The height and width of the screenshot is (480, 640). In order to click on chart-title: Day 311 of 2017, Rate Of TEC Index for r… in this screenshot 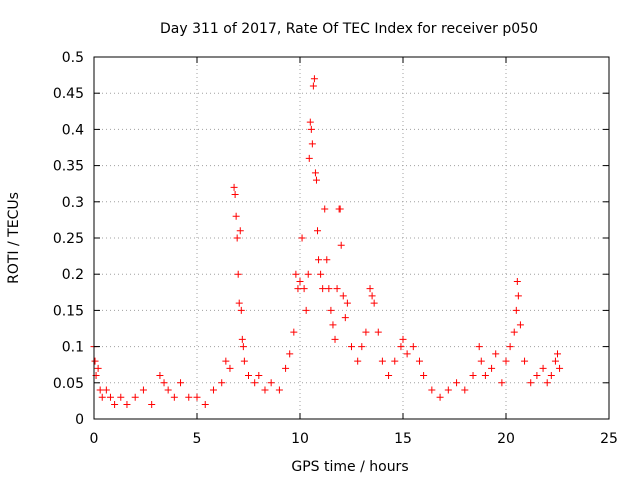, I will do `click(349, 29)`.